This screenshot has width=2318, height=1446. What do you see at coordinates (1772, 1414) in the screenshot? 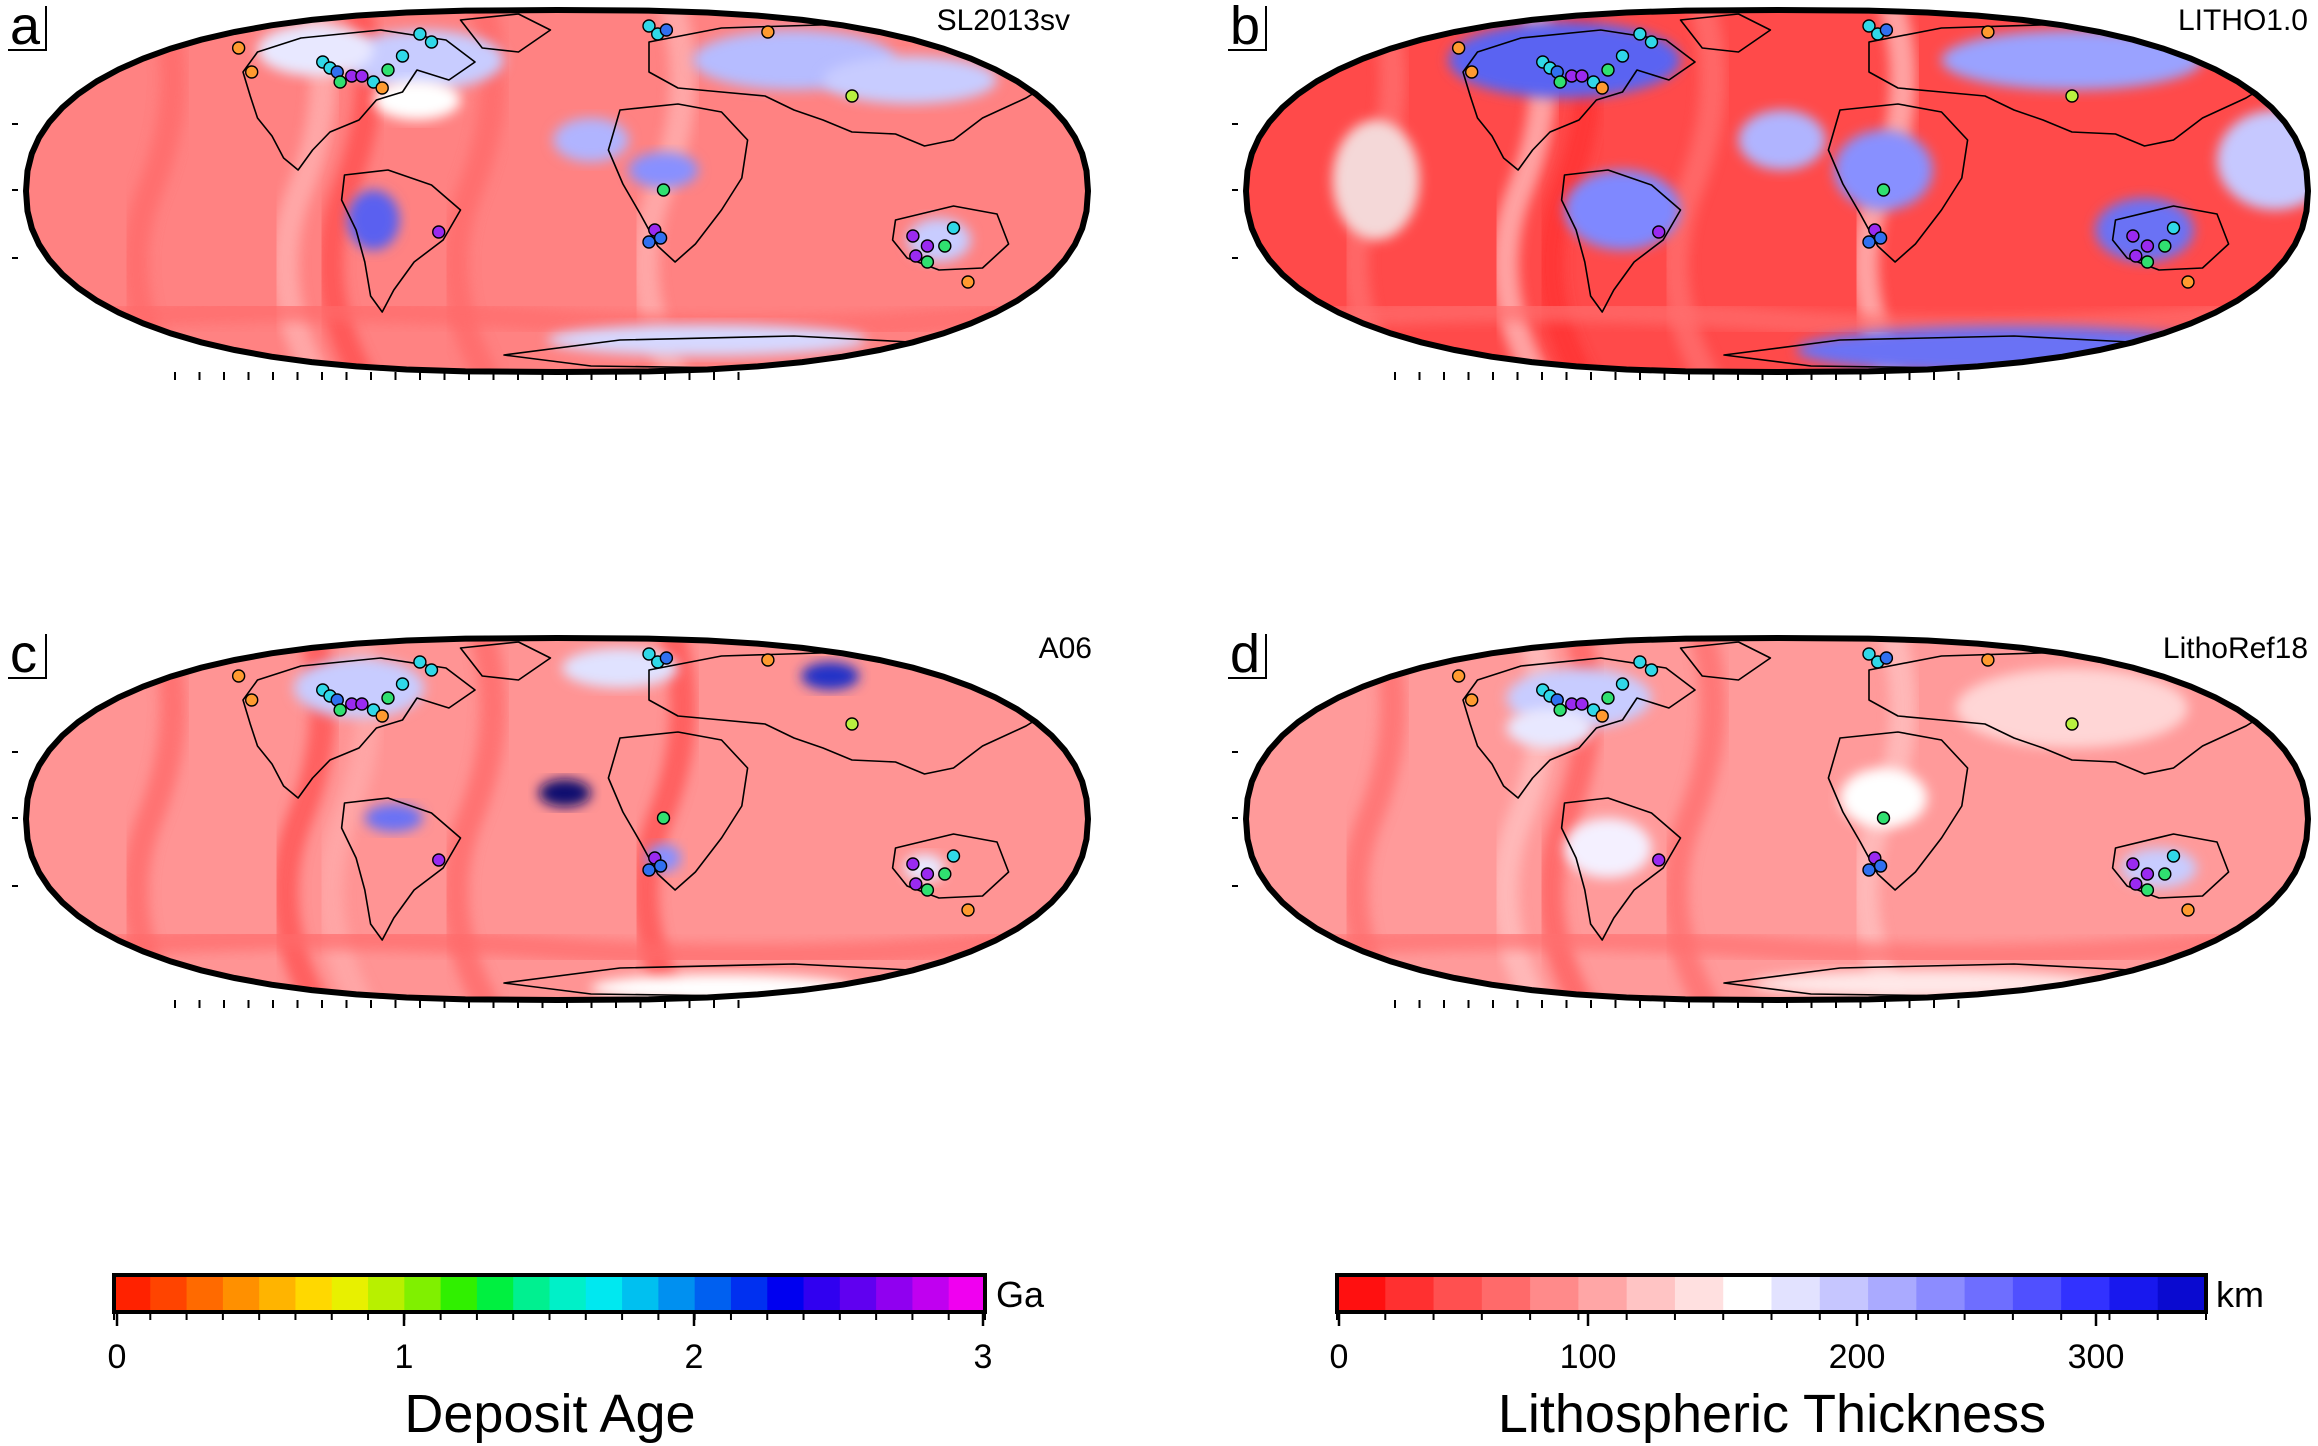
I see `colorbar-label: Lithospheric Thickness` at bounding box center [1772, 1414].